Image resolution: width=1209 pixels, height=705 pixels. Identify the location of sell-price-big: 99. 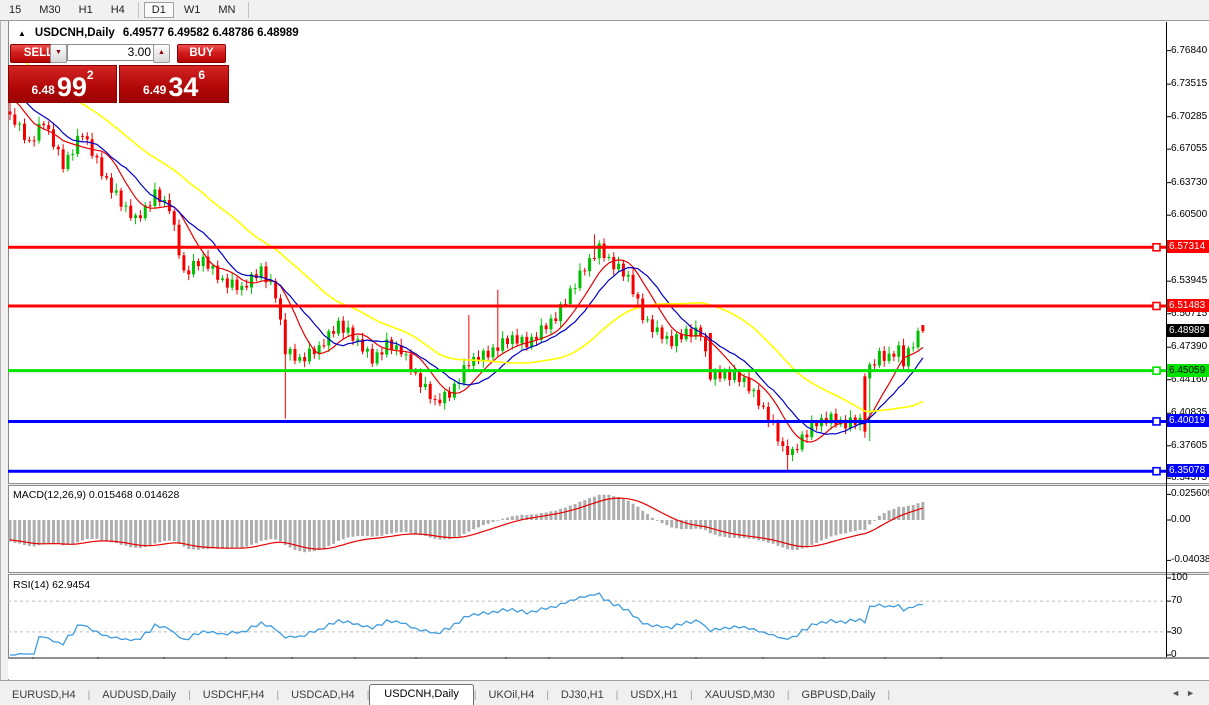
(71, 87).